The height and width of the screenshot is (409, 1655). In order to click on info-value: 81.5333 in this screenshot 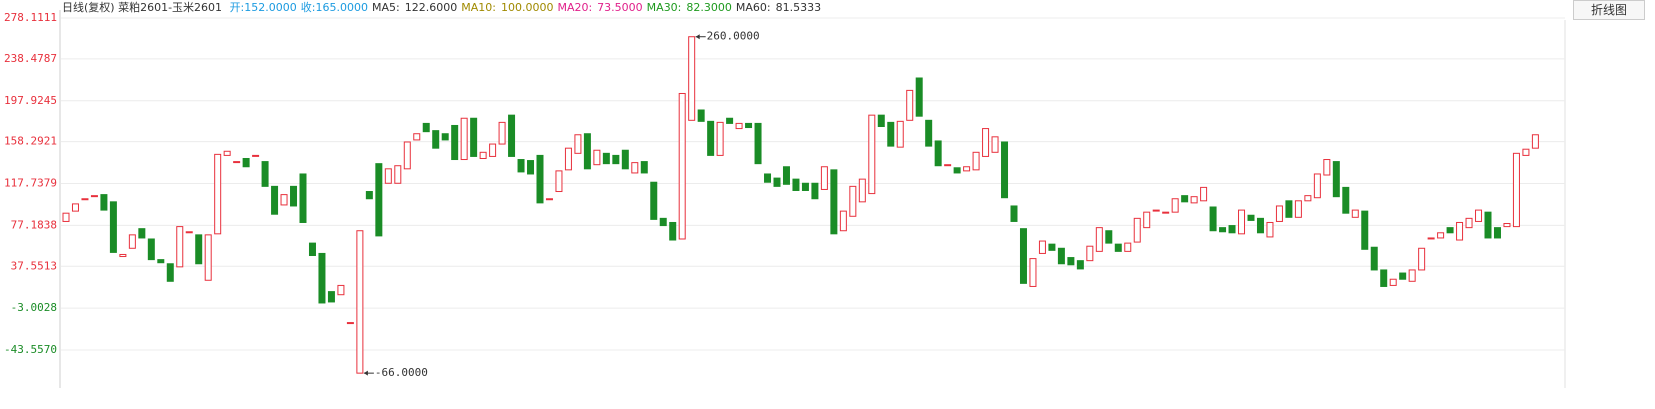, I will do `click(798, 7)`.